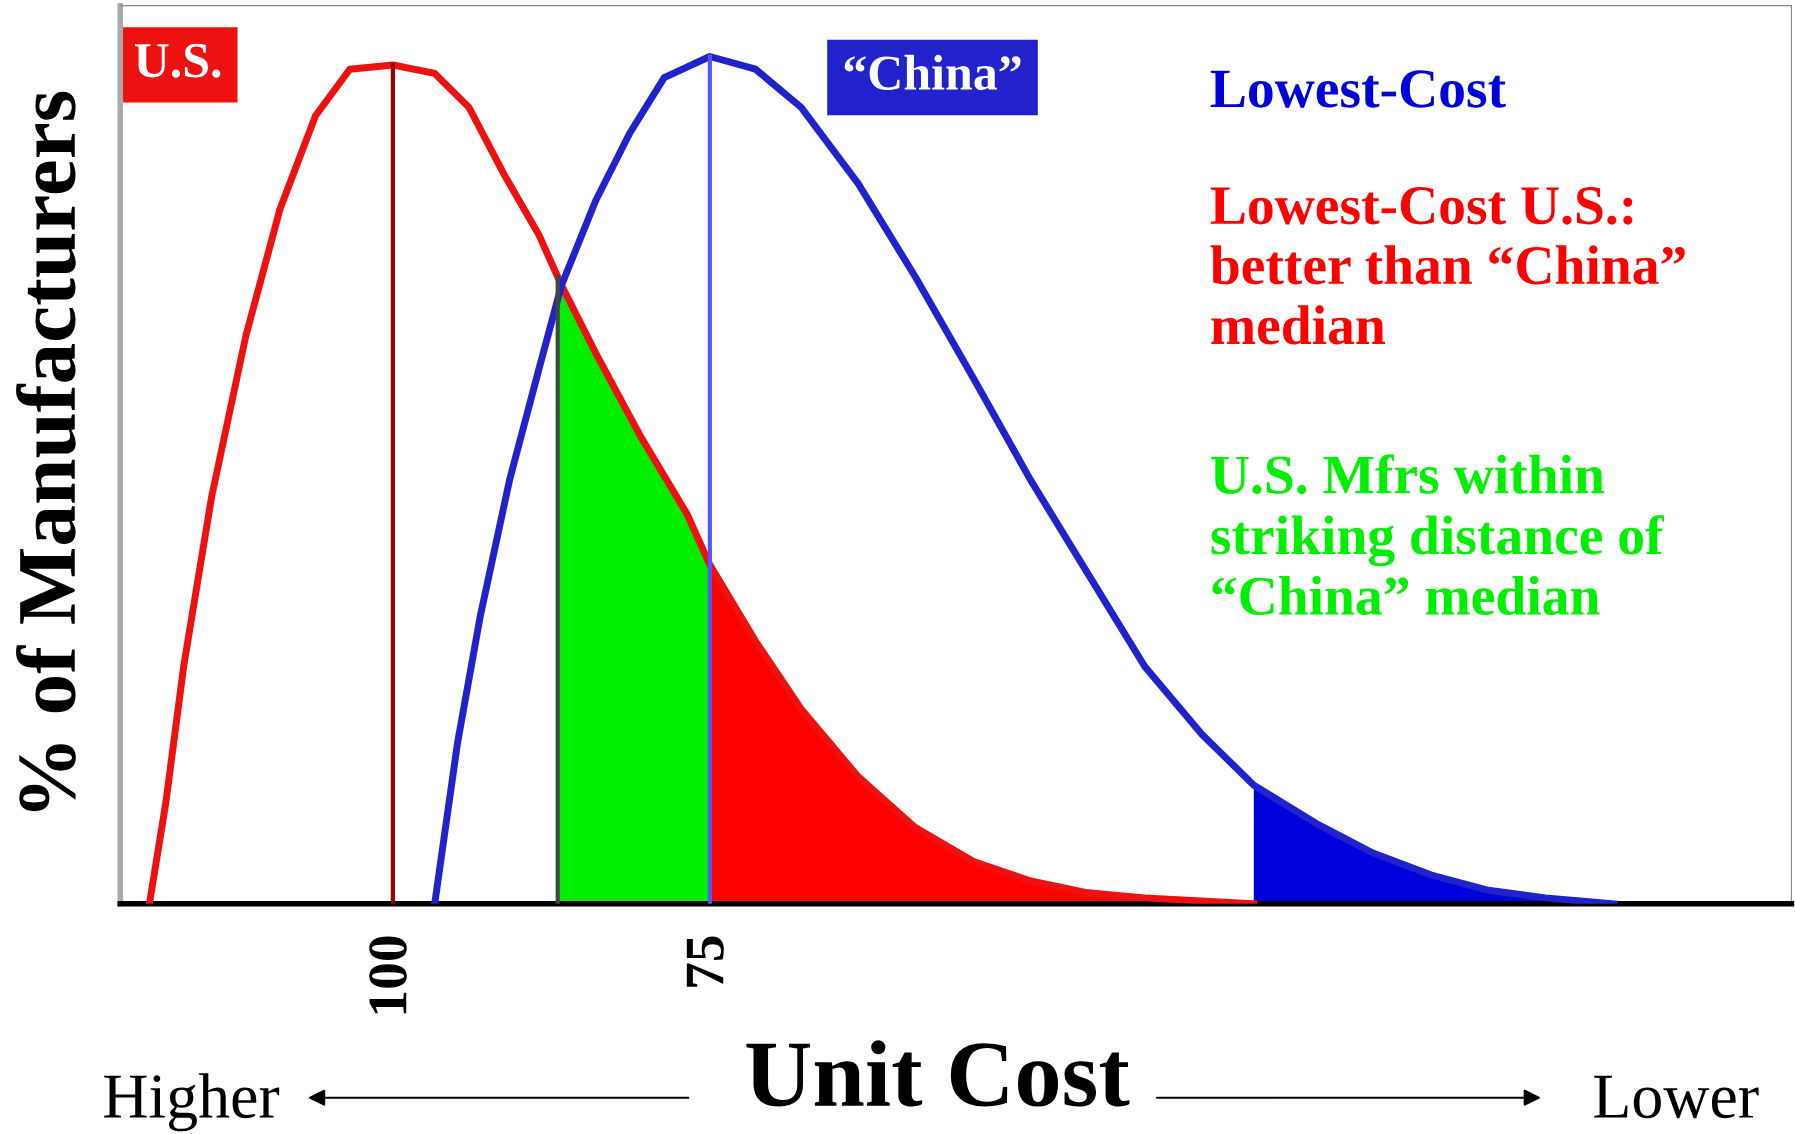 The height and width of the screenshot is (1134, 1795). Describe the element at coordinates (1676, 1097) in the screenshot. I see `text: Lower` at that location.